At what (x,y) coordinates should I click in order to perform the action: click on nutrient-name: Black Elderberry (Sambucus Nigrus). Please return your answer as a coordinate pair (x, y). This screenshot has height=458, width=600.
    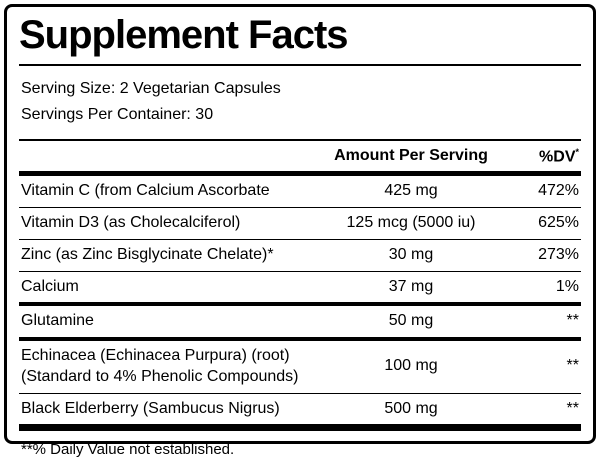
    Looking at the image, I should click on (150, 408).